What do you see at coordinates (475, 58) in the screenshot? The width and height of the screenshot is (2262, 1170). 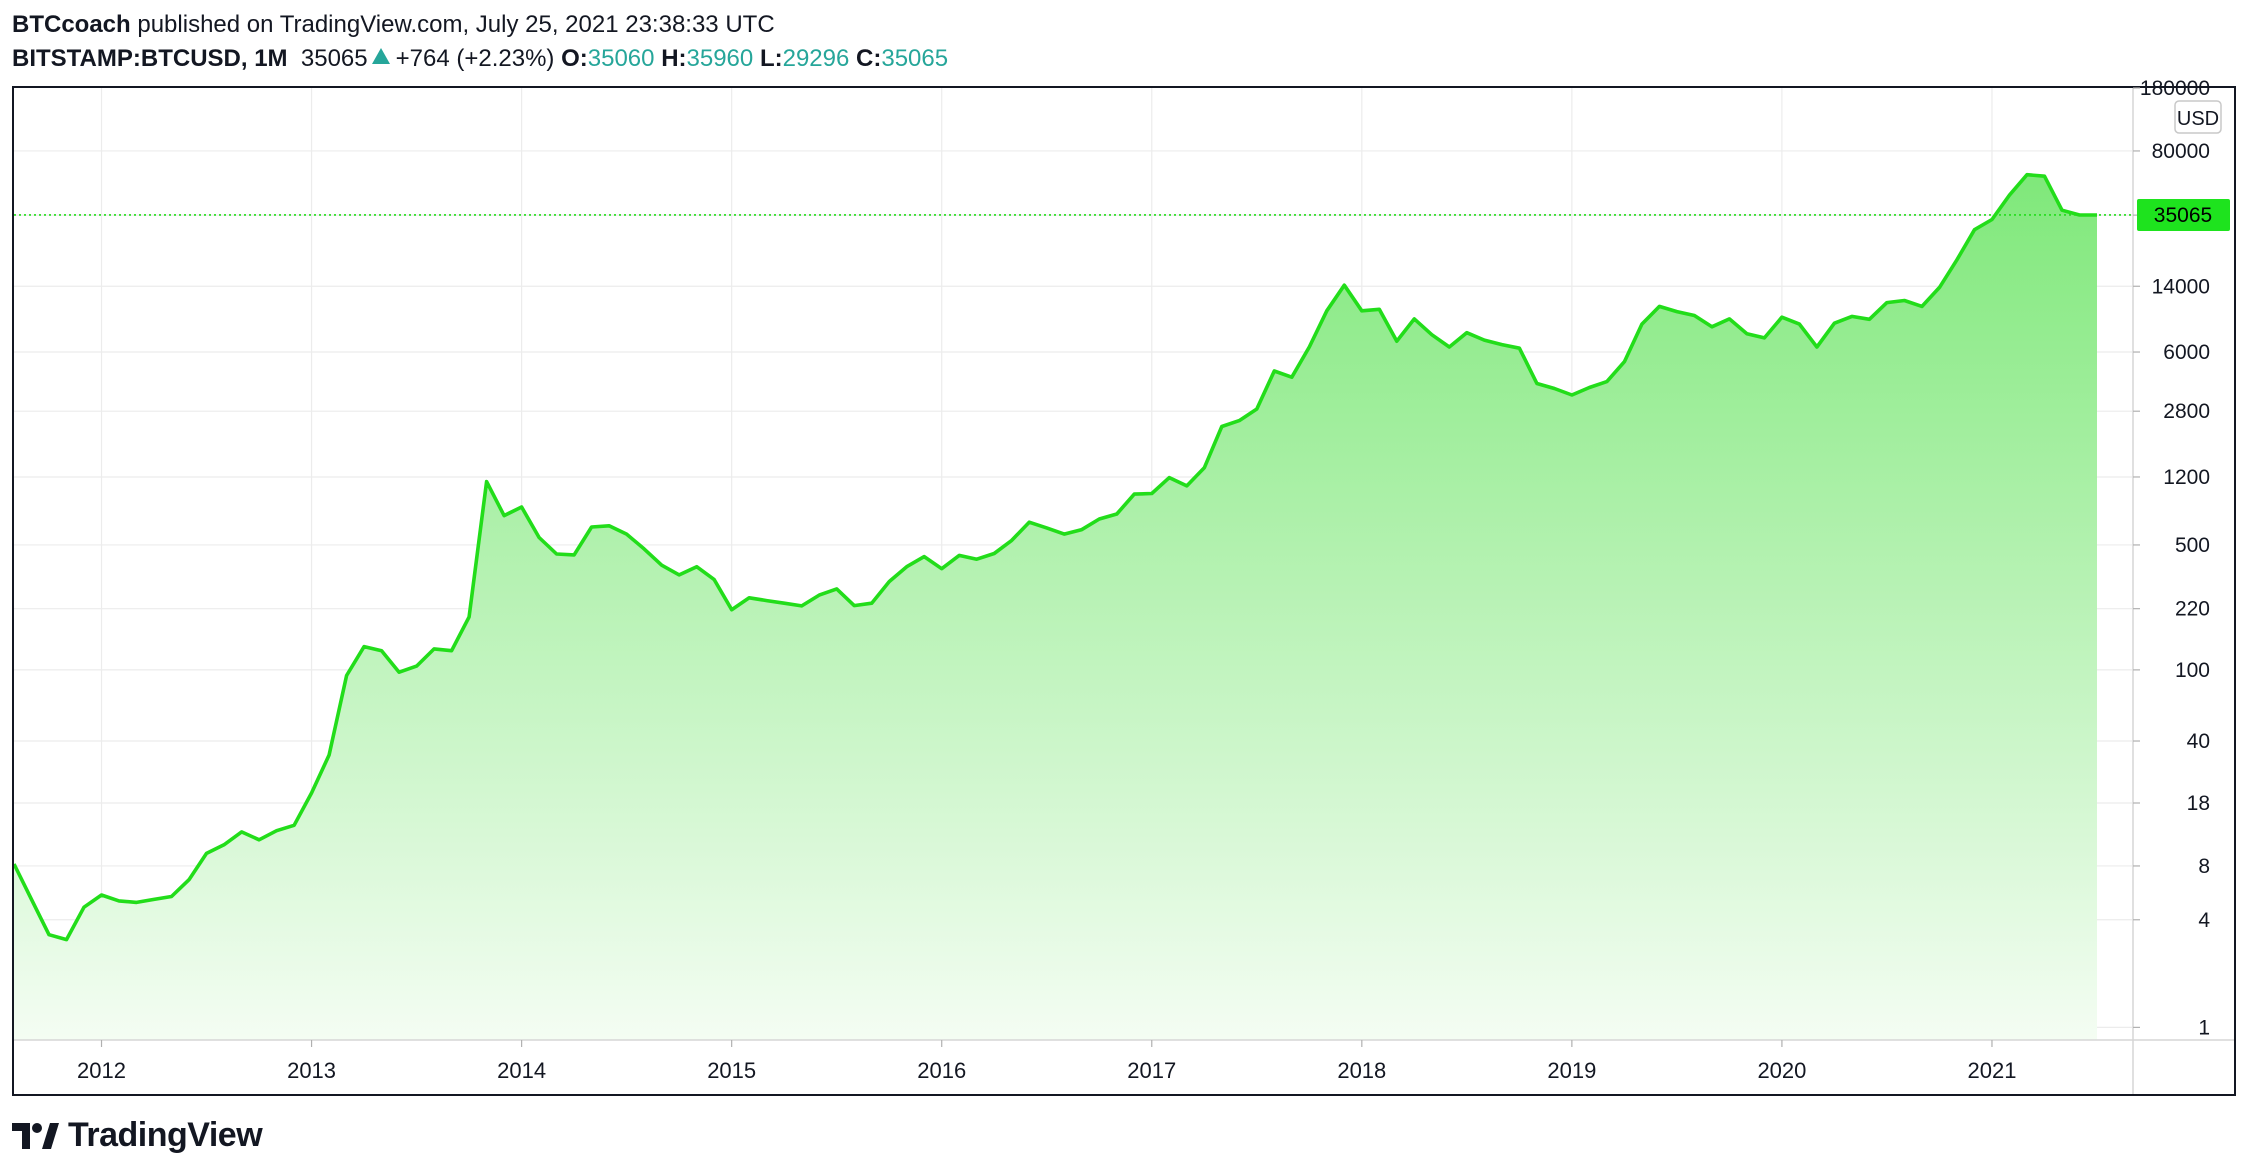 I see `price-change: +764 (+2.23%)` at bounding box center [475, 58].